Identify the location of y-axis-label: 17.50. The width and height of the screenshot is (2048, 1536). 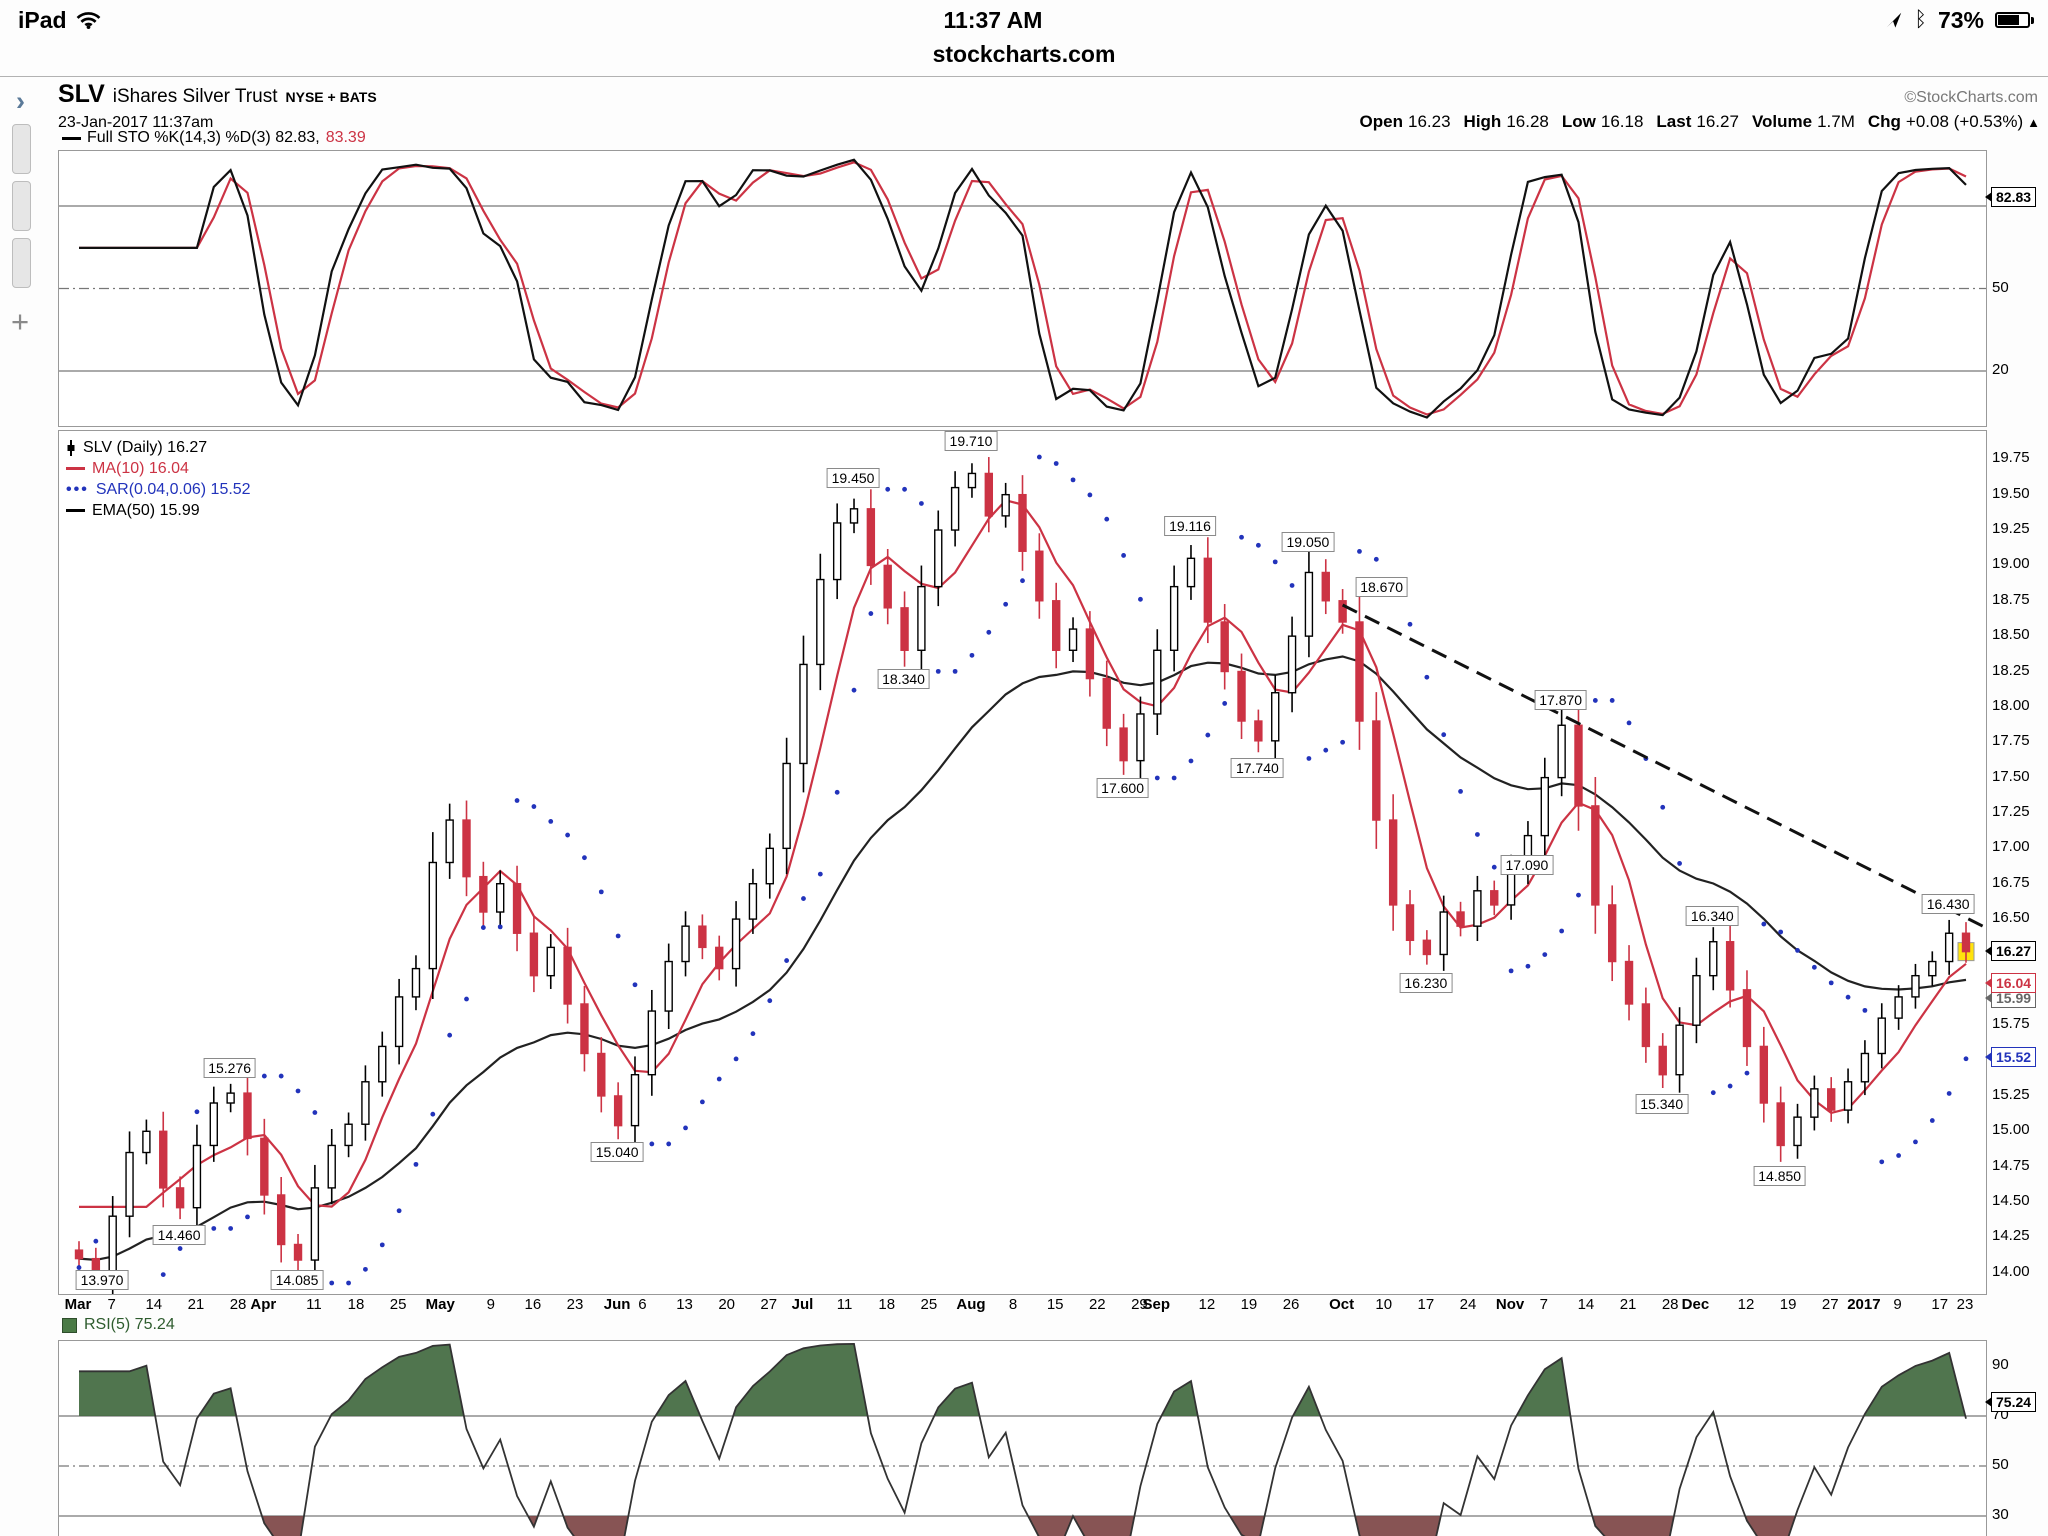
(2011, 776).